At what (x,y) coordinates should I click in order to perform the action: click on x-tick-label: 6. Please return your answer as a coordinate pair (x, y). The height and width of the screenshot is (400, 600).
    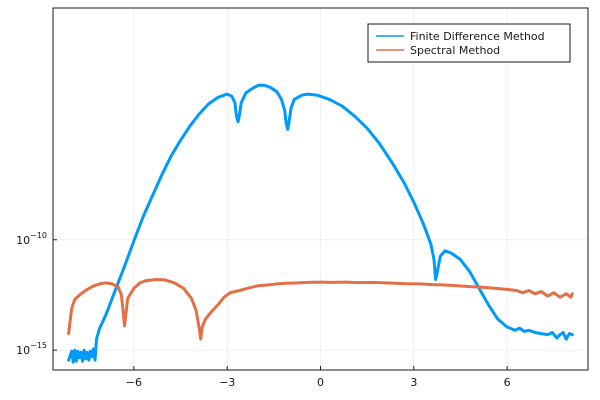
    Looking at the image, I should click on (507, 382).